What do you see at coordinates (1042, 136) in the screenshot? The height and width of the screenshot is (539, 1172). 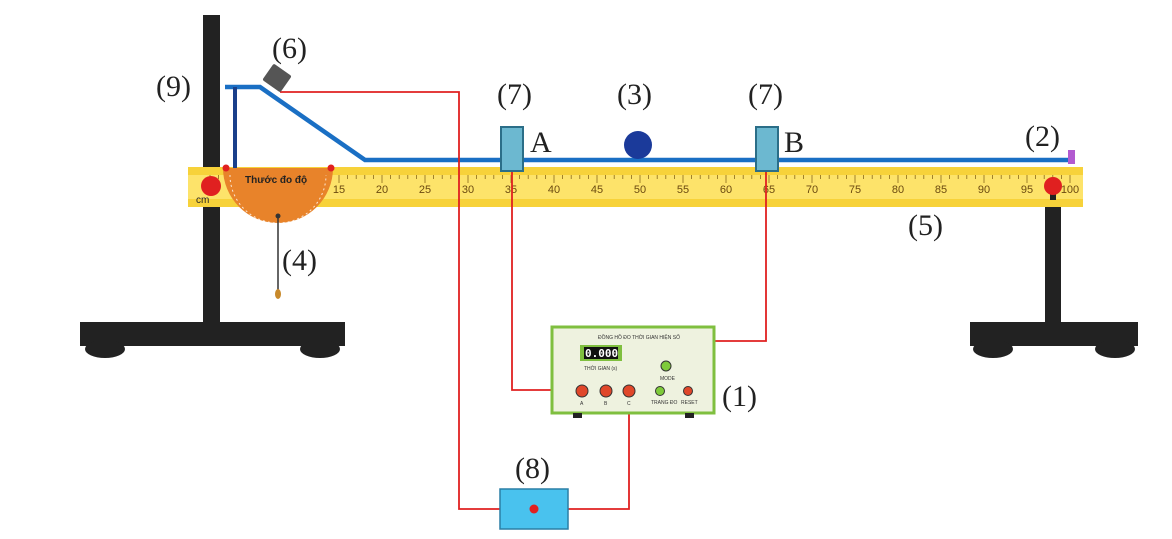 I see `label-2: (2)` at bounding box center [1042, 136].